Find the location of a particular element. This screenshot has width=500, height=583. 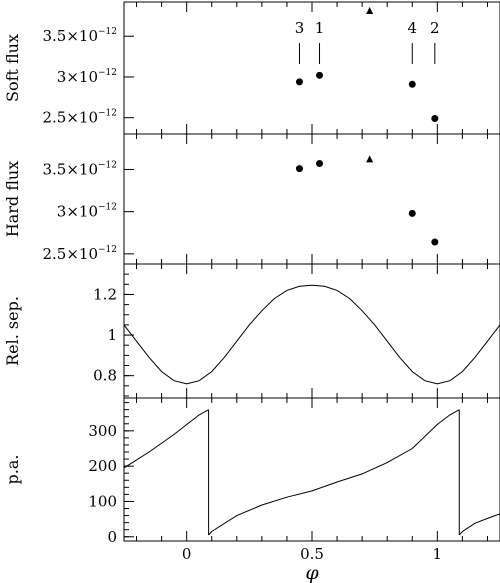

x-tick-label: 0.5 is located at coordinates (312, 554).